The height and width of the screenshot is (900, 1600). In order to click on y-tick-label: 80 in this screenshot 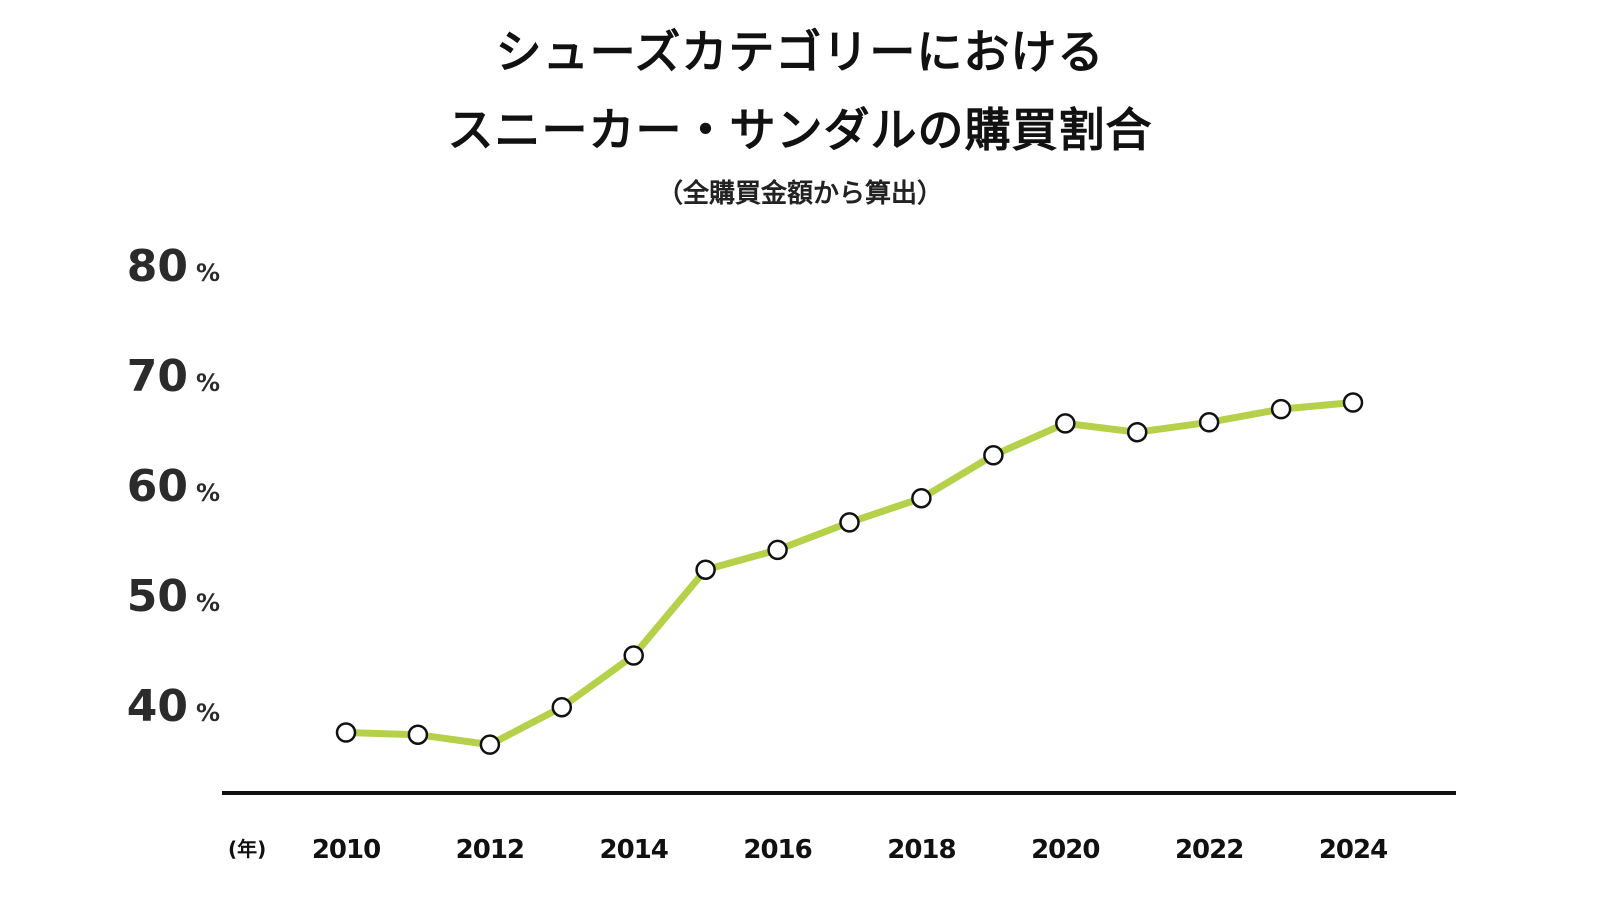, I will do `click(157, 266)`.